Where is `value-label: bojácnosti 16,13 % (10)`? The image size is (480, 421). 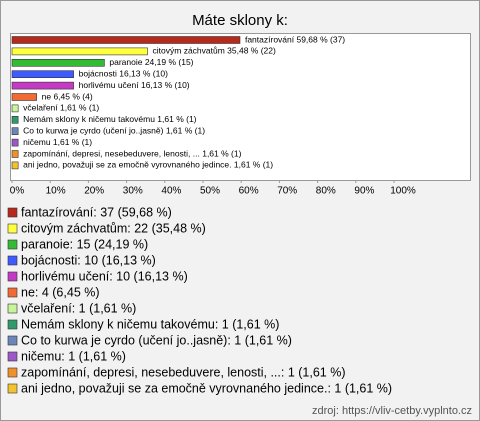
value-label: bojácnosti 16,13 % (10) is located at coordinates (123, 73).